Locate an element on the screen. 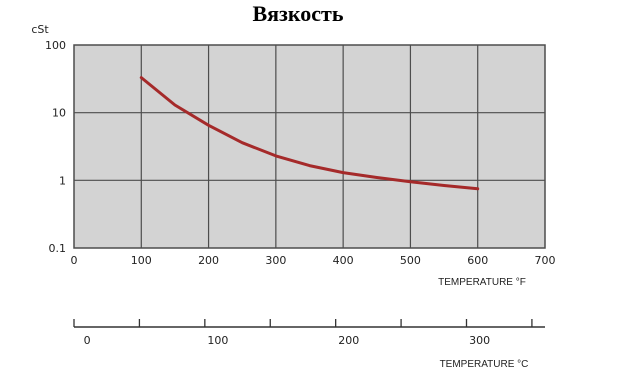  chart-title: Вязкость is located at coordinates (297, 13).